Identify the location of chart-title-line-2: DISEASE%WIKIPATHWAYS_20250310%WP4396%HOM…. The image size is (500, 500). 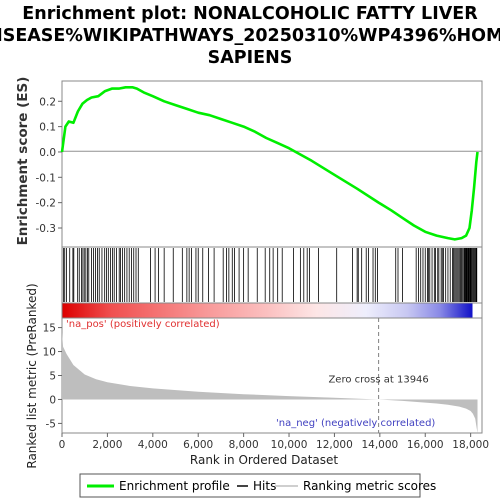
(250, 36).